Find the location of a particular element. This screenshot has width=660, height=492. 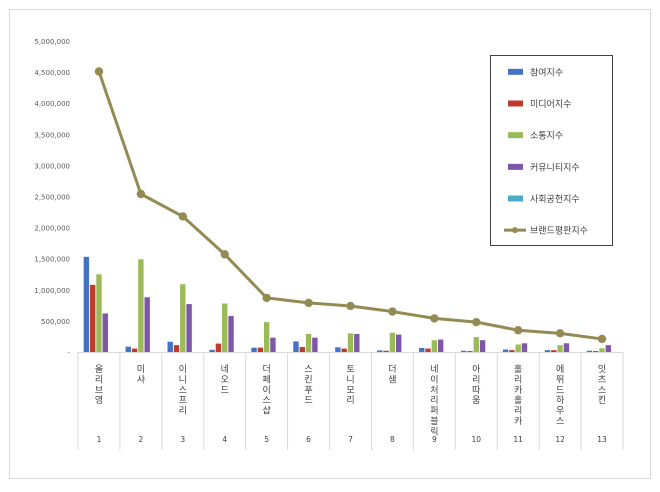

y-tick-label: 5,000,000 is located at coordinates (52, 42).